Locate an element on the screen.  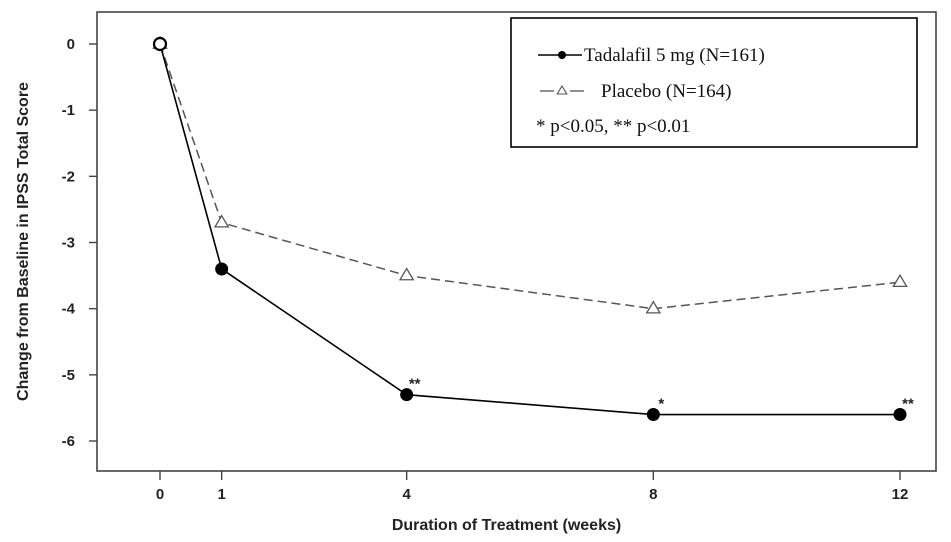
x-tick-label: 0 is located at coordinates (160, 494).